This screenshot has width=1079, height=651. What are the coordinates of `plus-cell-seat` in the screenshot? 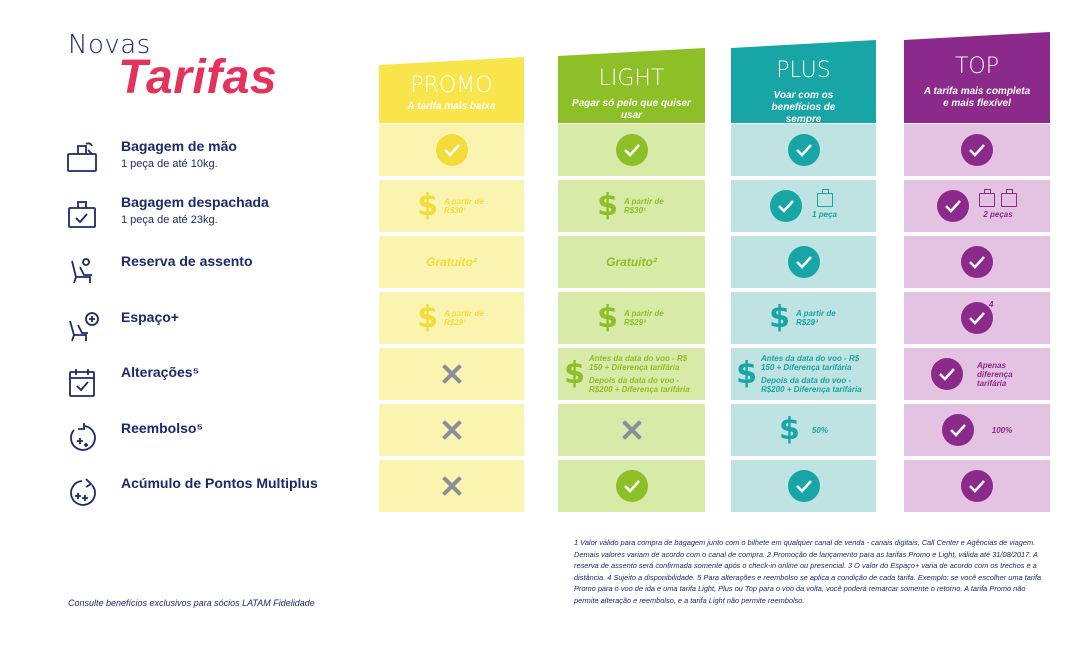 It's located at (803, 262).